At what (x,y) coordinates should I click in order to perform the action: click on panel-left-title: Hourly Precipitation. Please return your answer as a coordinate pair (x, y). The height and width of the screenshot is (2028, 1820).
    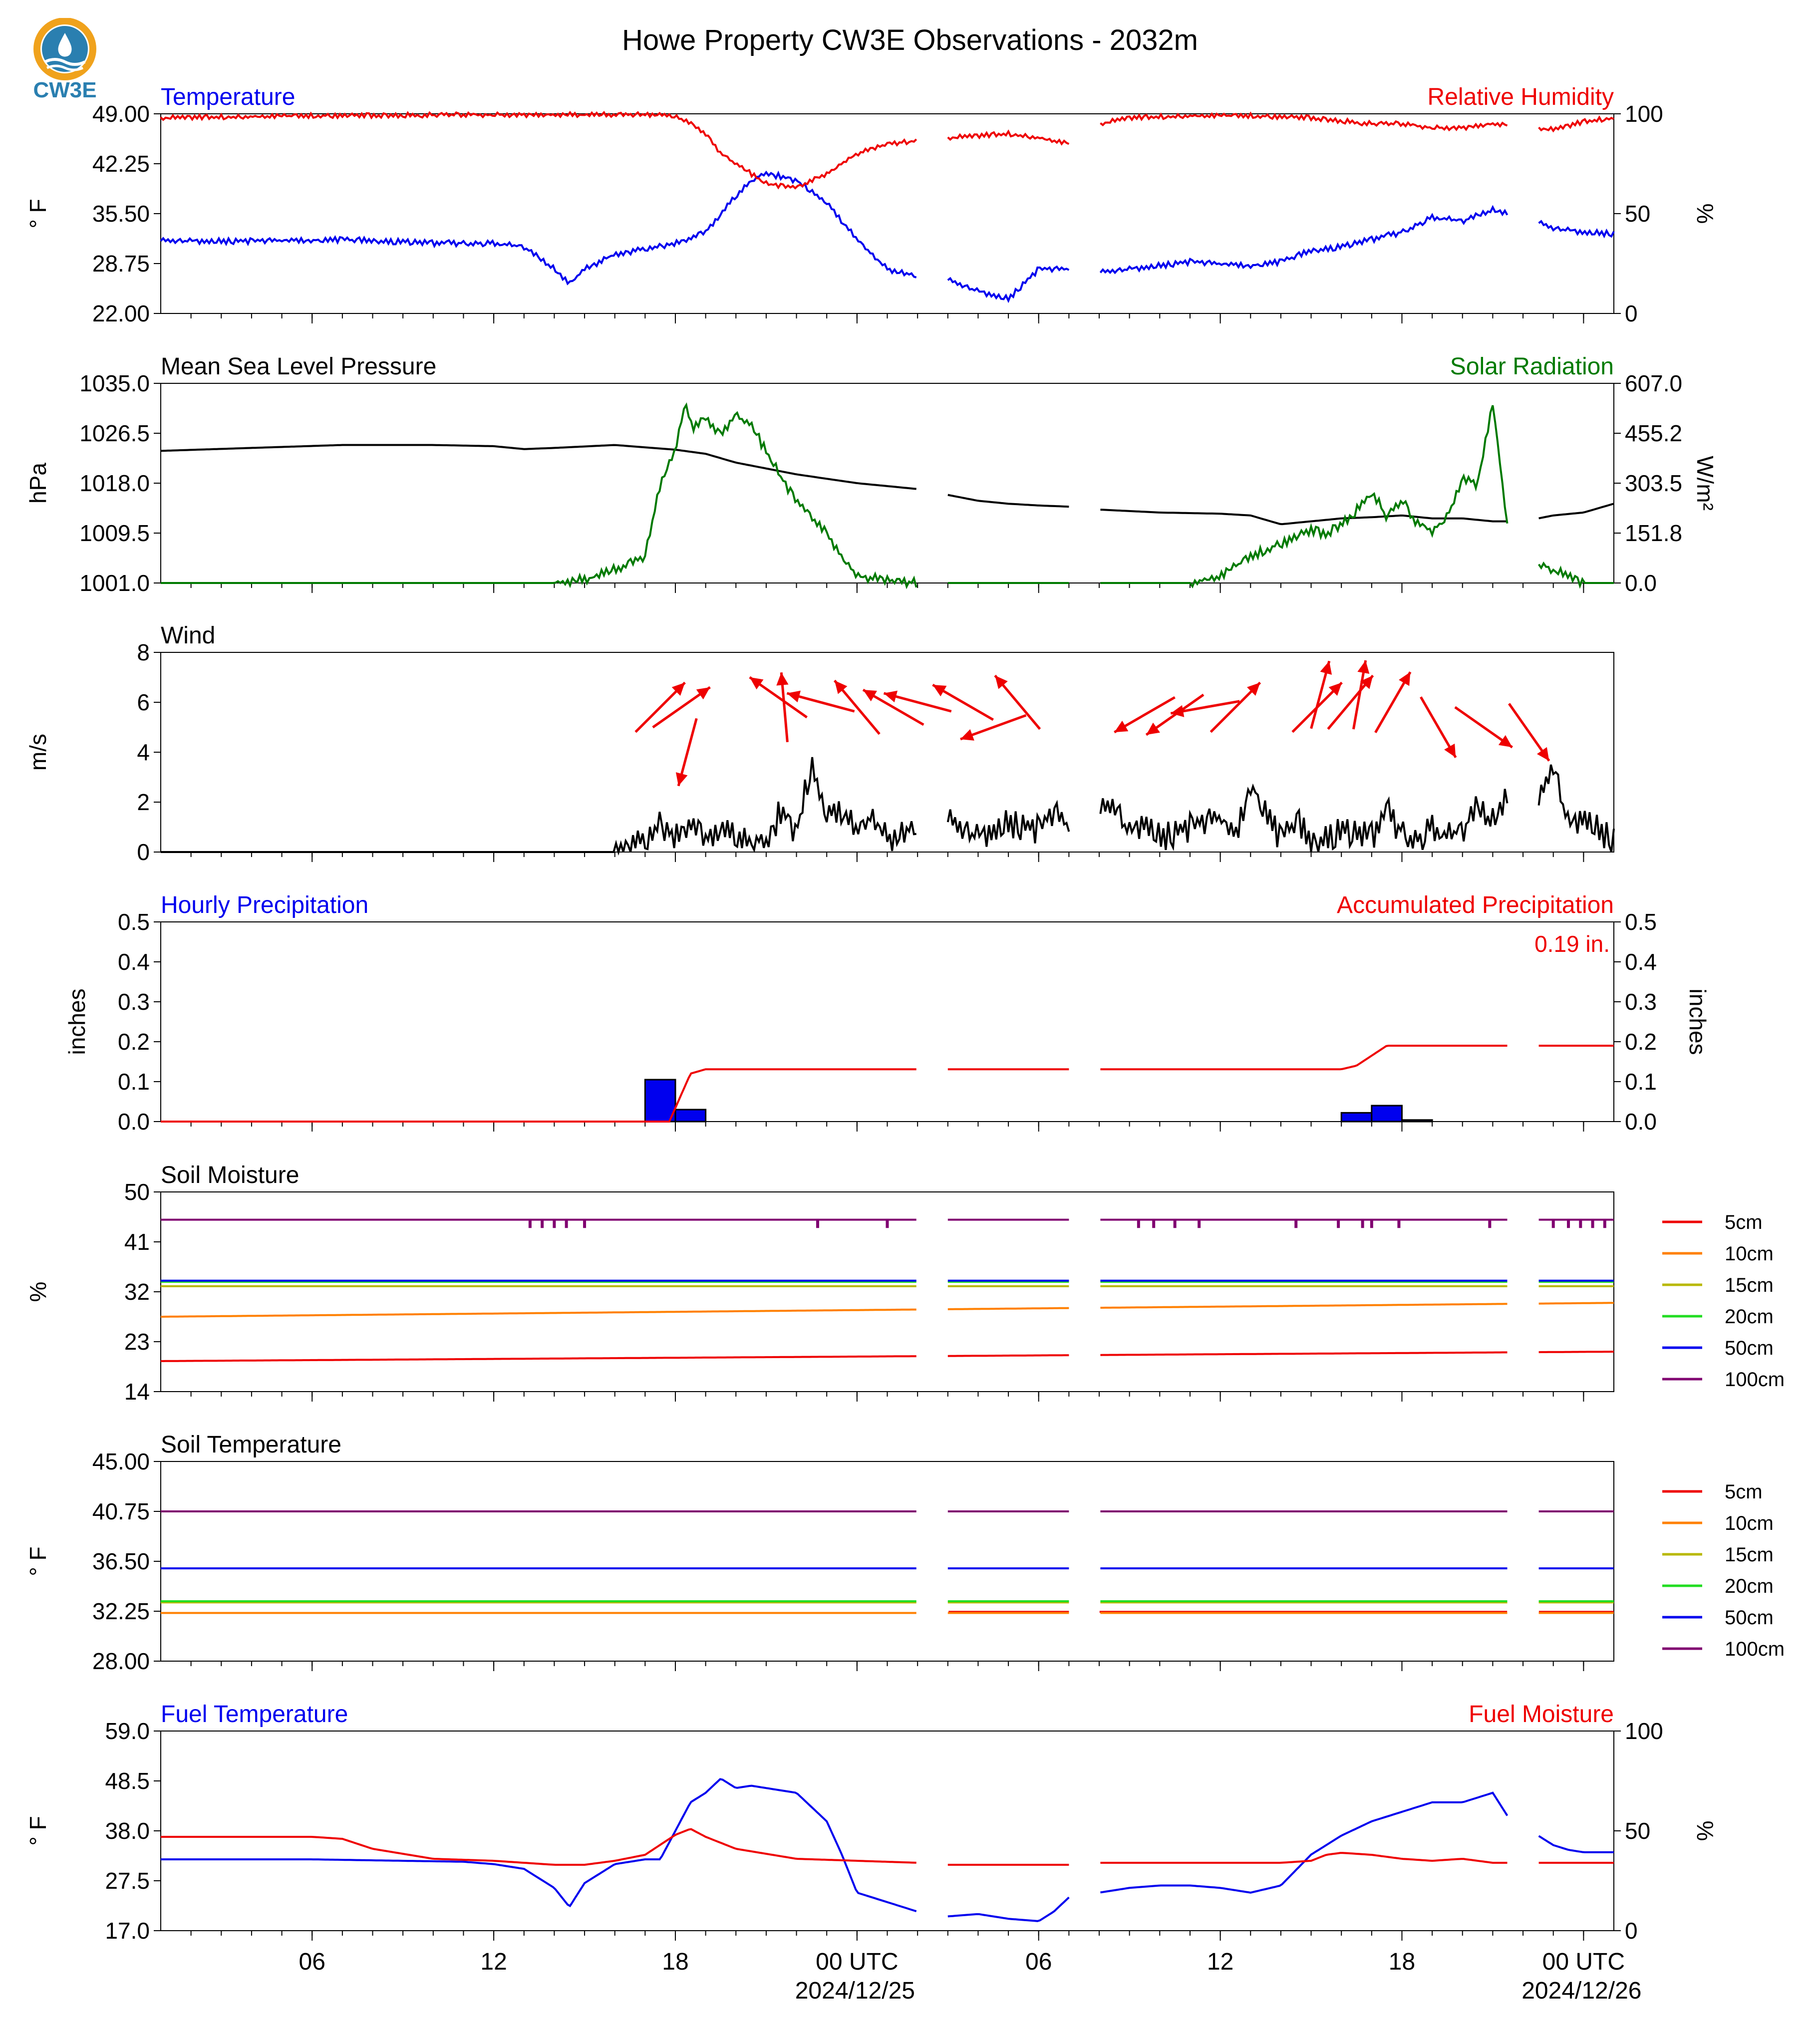
    Looking at the image, I should click on (264, 905).